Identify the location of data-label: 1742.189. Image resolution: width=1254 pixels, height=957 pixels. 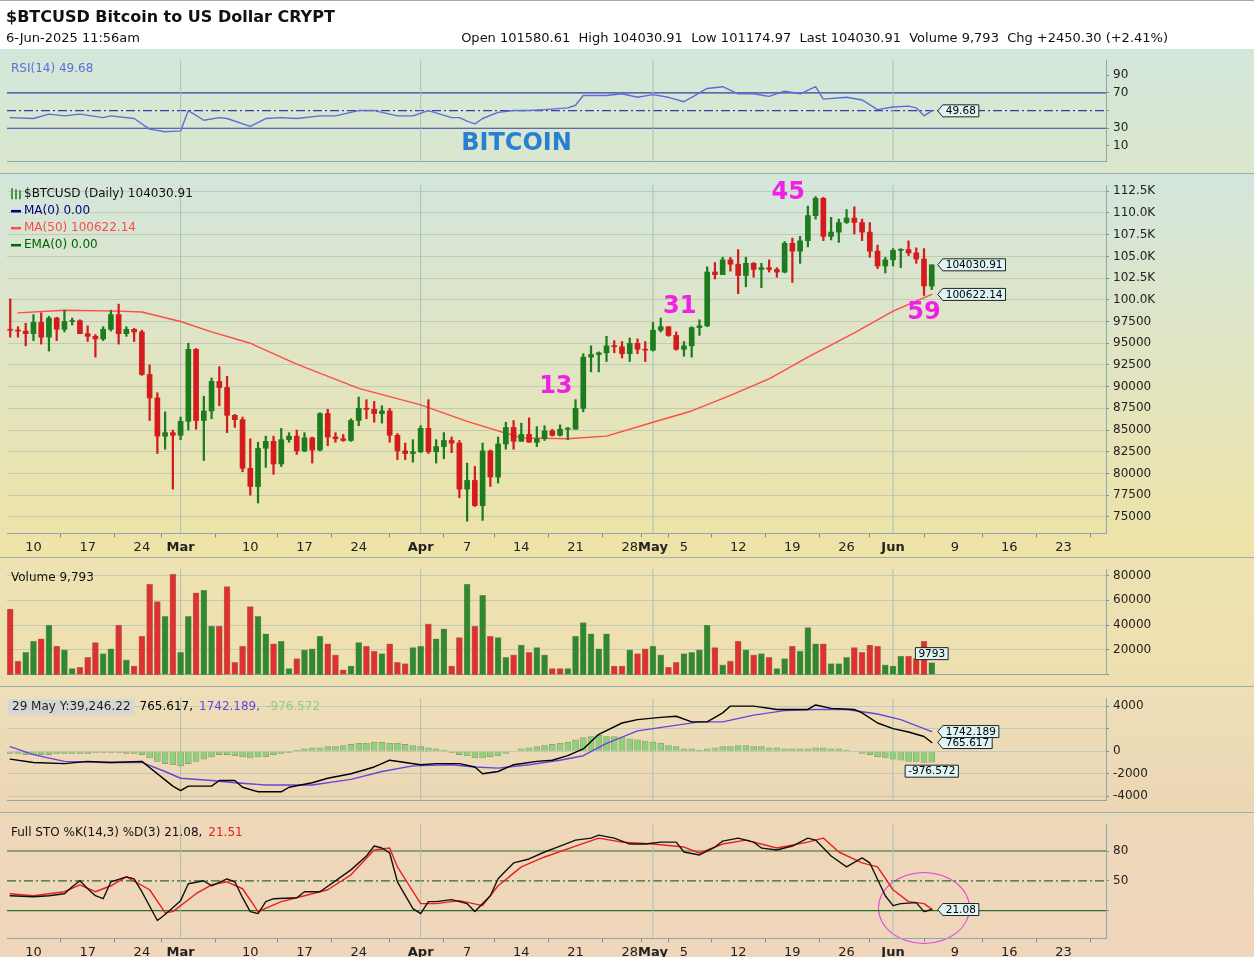
(970, 730).